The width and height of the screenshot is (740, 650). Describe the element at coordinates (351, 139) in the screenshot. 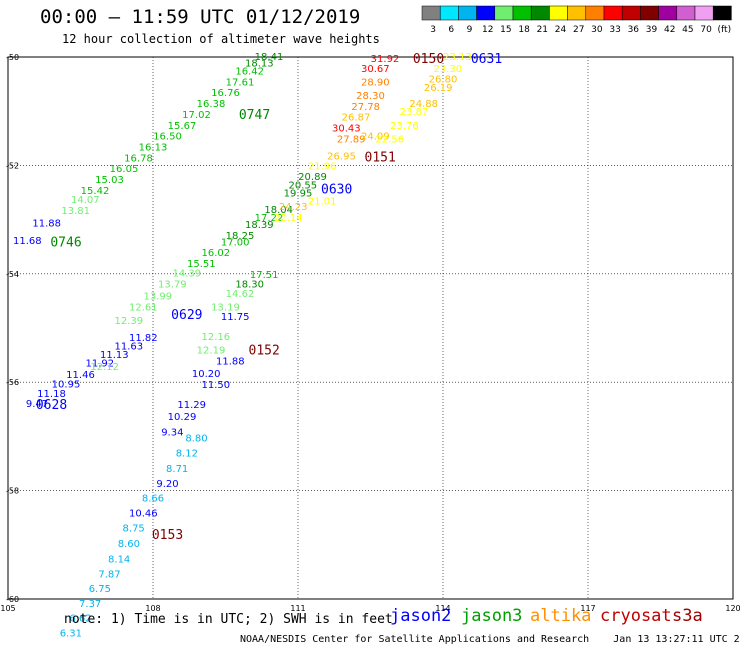

I see `wave-height-value: 27.89` at that location.